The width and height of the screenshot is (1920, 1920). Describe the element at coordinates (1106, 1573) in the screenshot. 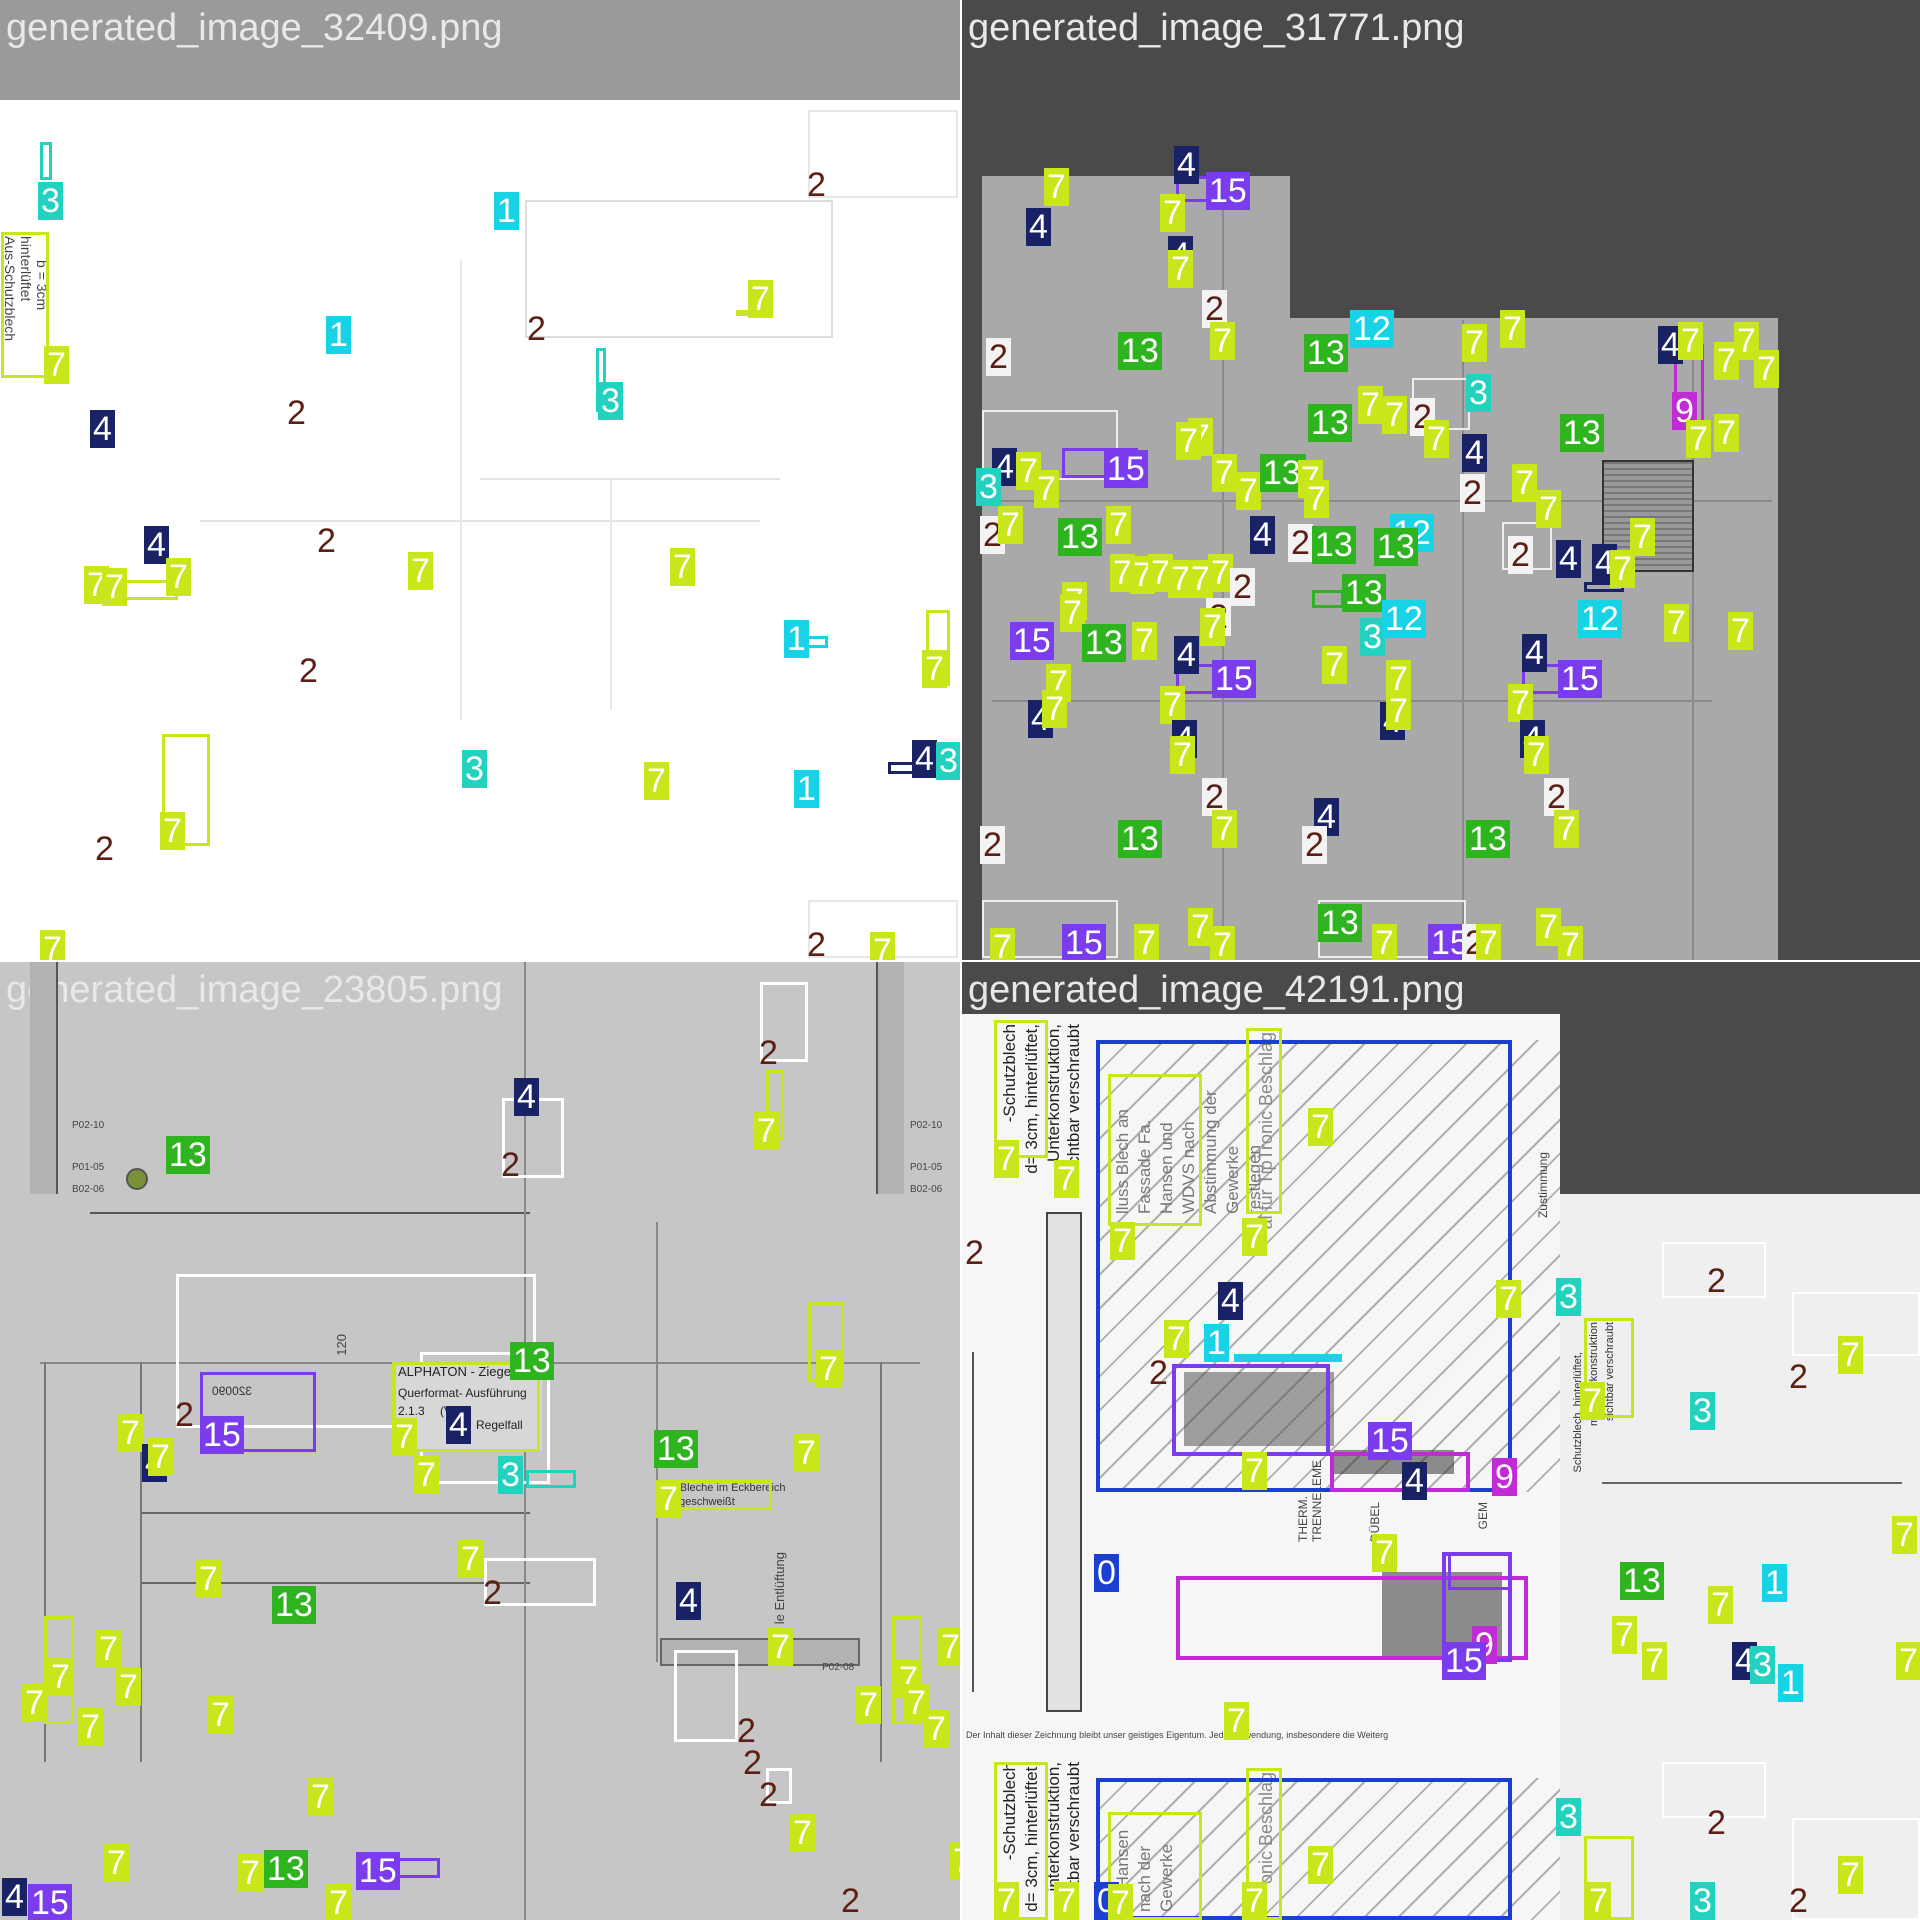

I see `class-label-0: 0` at that location.